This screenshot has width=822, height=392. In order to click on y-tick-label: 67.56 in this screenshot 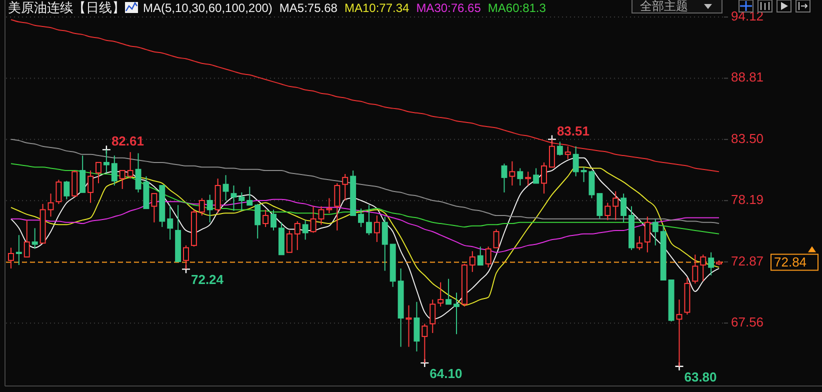, I will do `click(747, 322)`.